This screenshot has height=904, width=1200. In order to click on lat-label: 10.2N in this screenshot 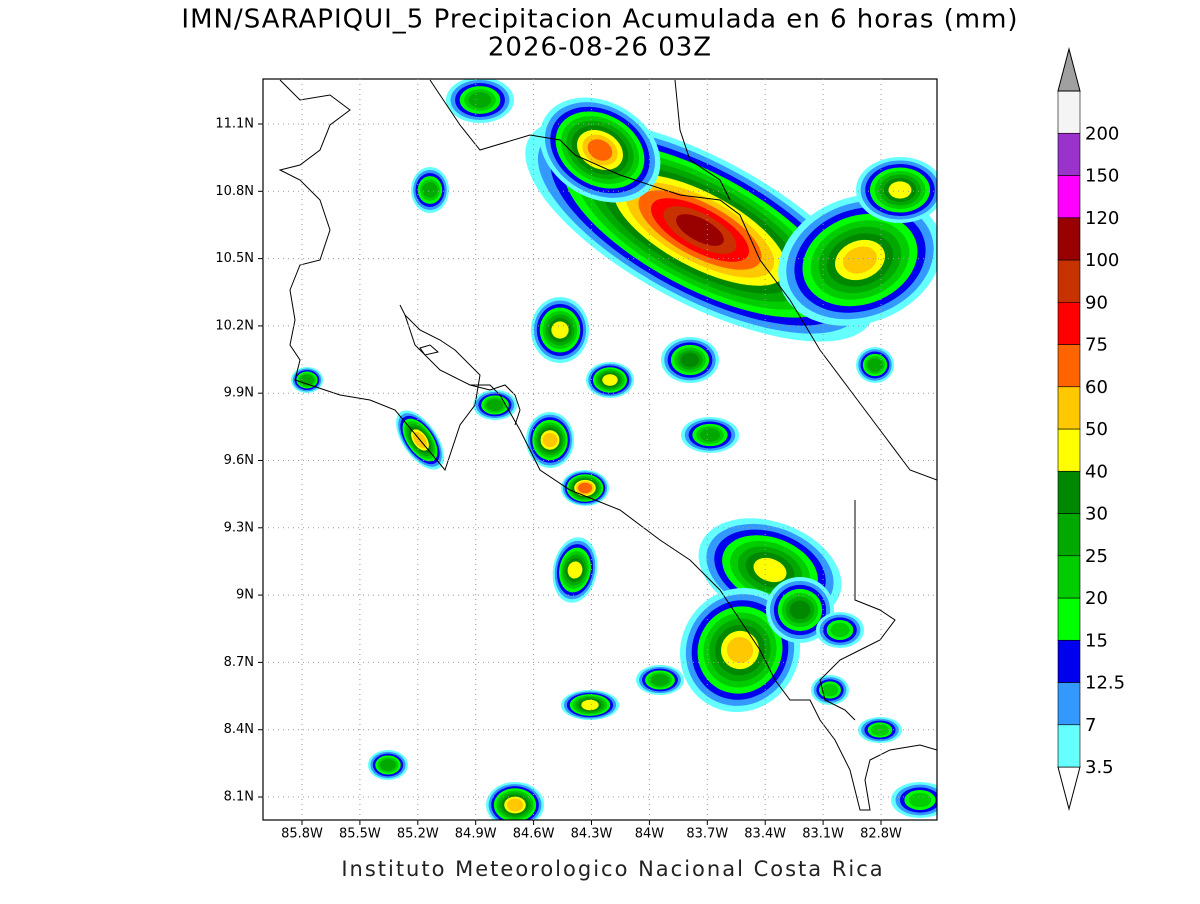, I will do `click(234, 325)`.